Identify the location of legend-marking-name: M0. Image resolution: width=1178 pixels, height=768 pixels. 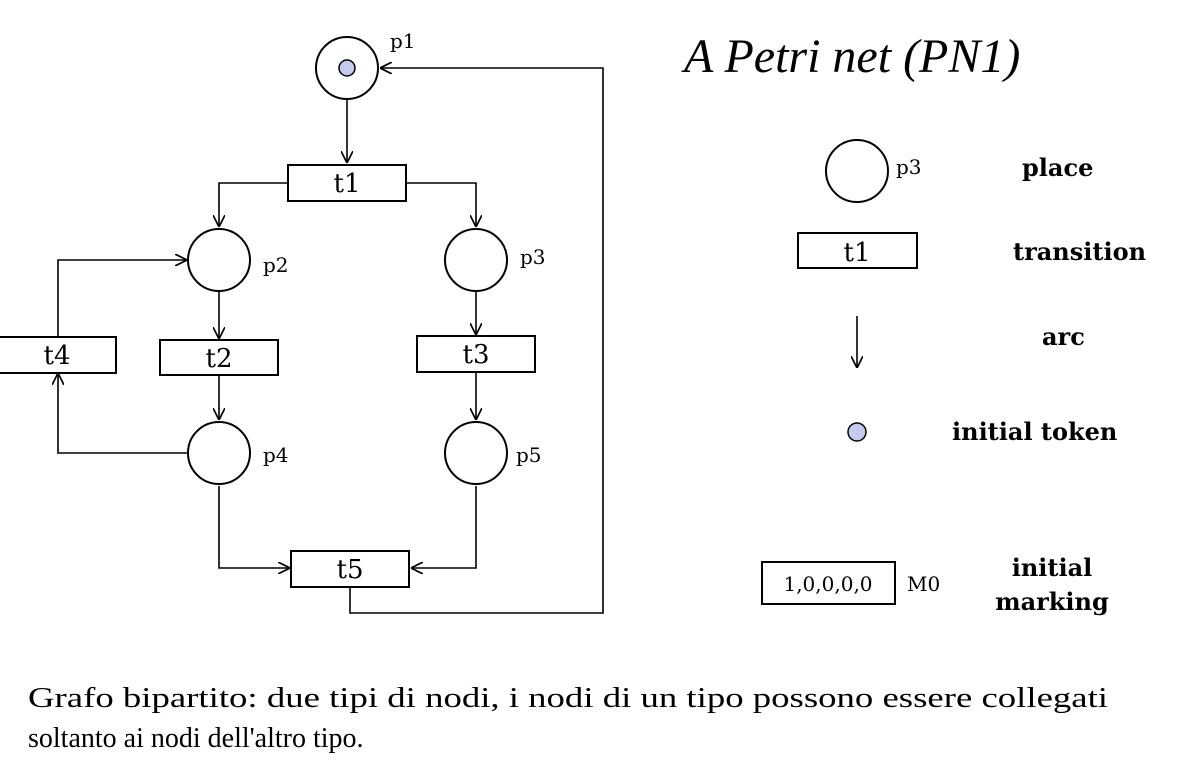
(923, 584).